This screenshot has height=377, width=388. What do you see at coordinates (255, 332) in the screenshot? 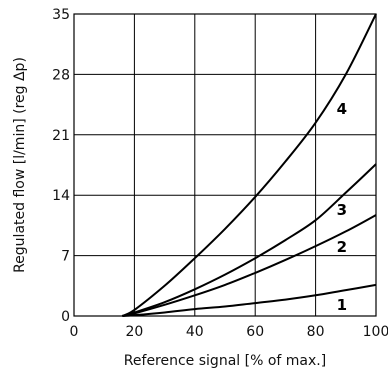
I see `x-tick-label: 60` at bounding box center [255, 332].